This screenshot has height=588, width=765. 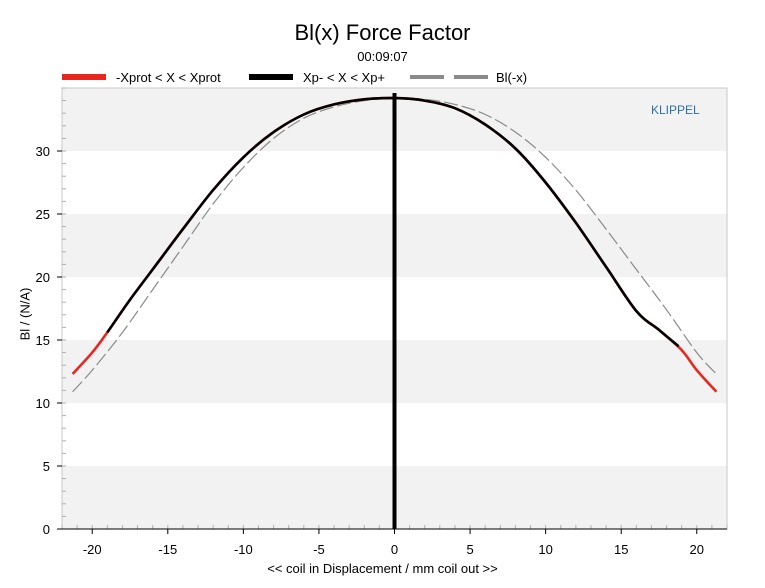 I want to click on legend-swatch-gray-dashed, so click(x=449, y=77).